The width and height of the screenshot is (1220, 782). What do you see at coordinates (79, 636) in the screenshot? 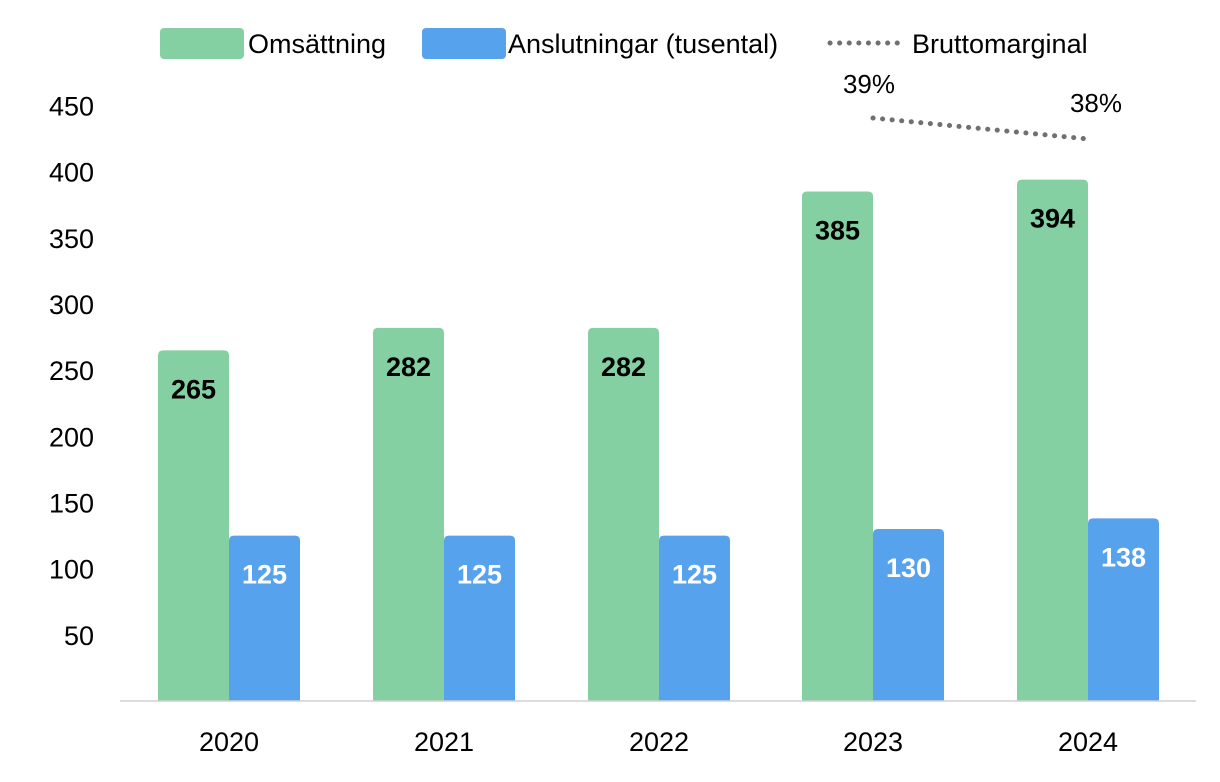
I see `y-tick-label: 50` at bounding box center [79, 636].